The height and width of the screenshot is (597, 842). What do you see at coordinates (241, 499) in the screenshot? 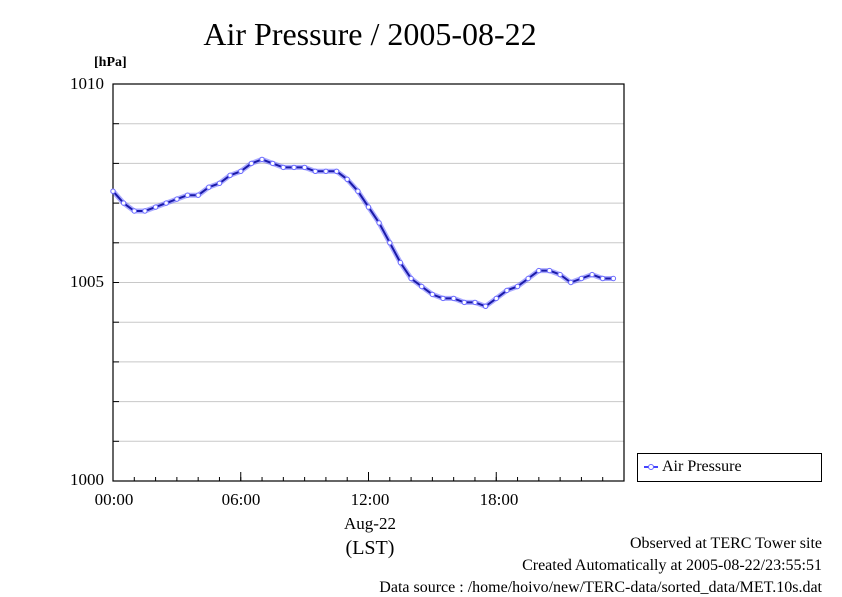
I see `x-tick-label-0600: 06:00` at bounding box center [241, 499].